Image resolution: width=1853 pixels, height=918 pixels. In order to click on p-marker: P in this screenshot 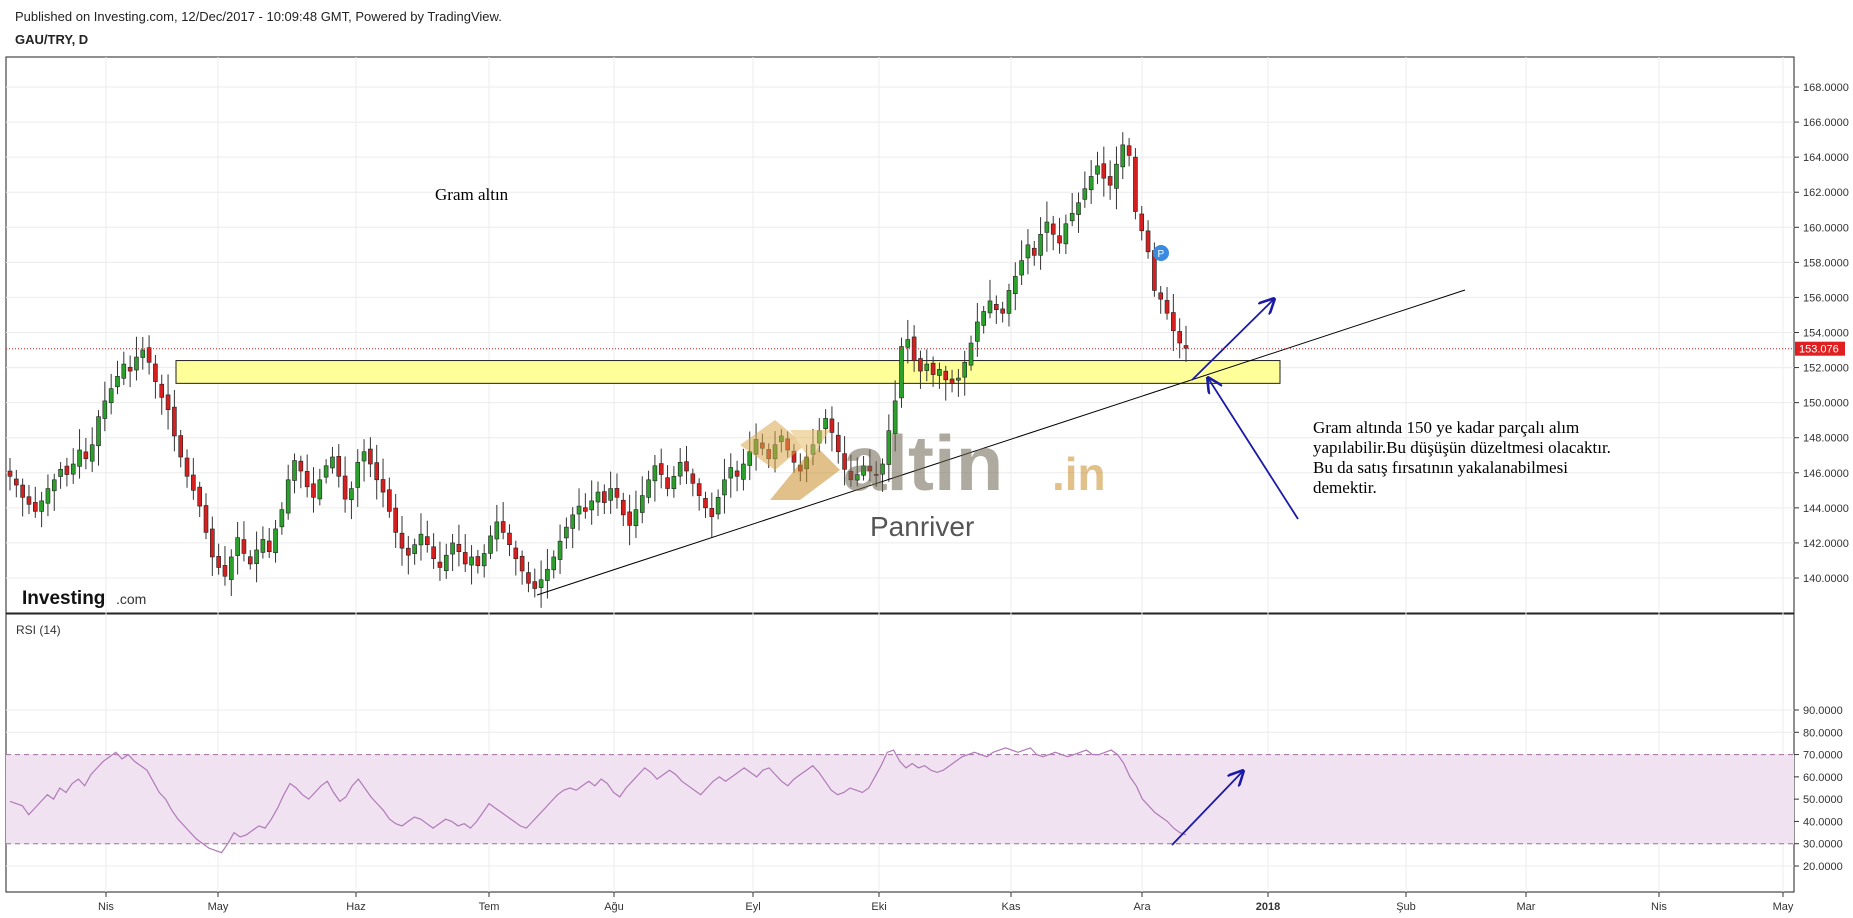, I will do `click(1161, 253)`.